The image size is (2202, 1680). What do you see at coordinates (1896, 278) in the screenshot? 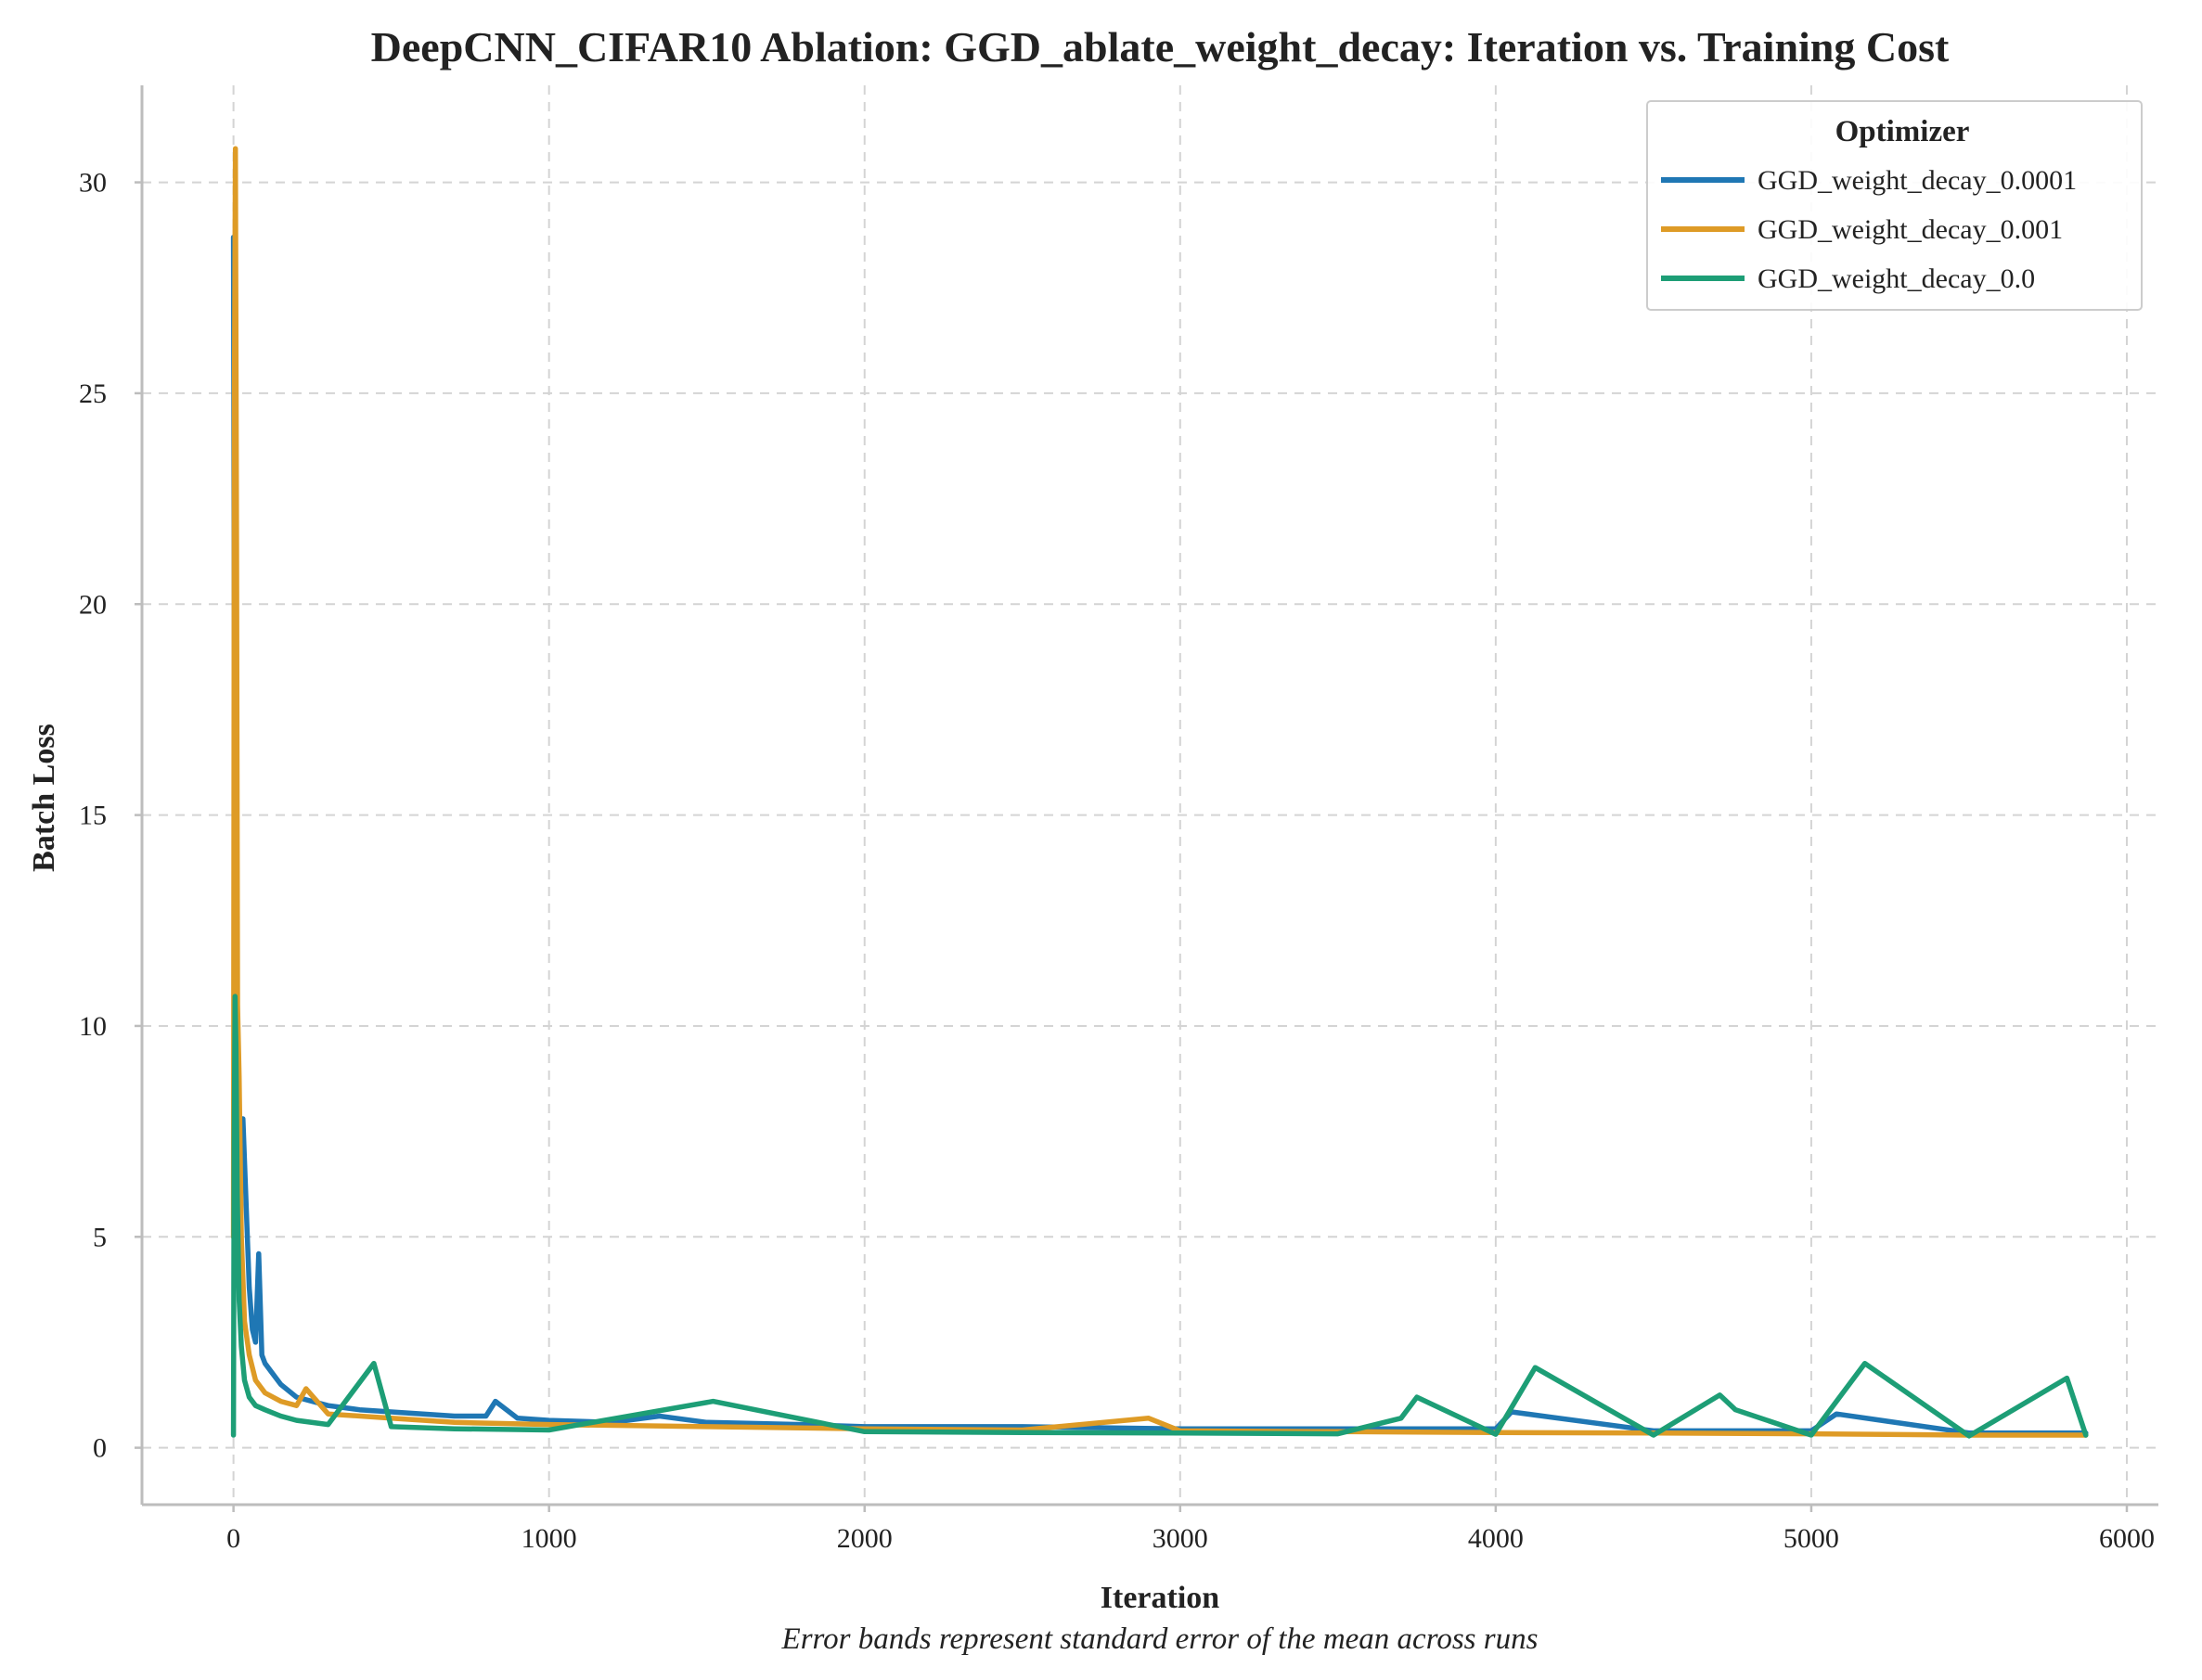
I see `legend-label-2: GGD_weight_decay_0.0` at bounding box center [1896, 278].